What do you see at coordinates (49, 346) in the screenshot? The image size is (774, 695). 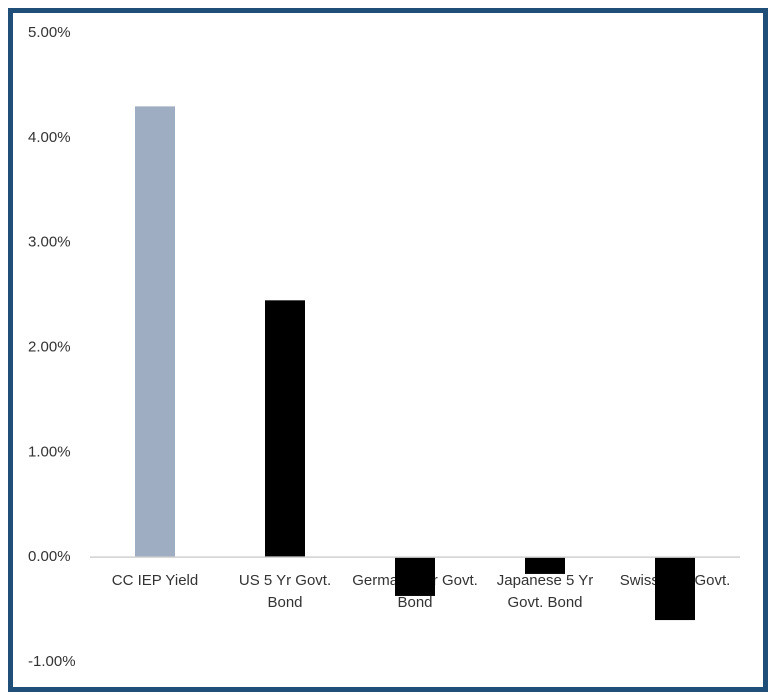 I see `y-tick-label: 2.00%` at bounding box center [49, 346].